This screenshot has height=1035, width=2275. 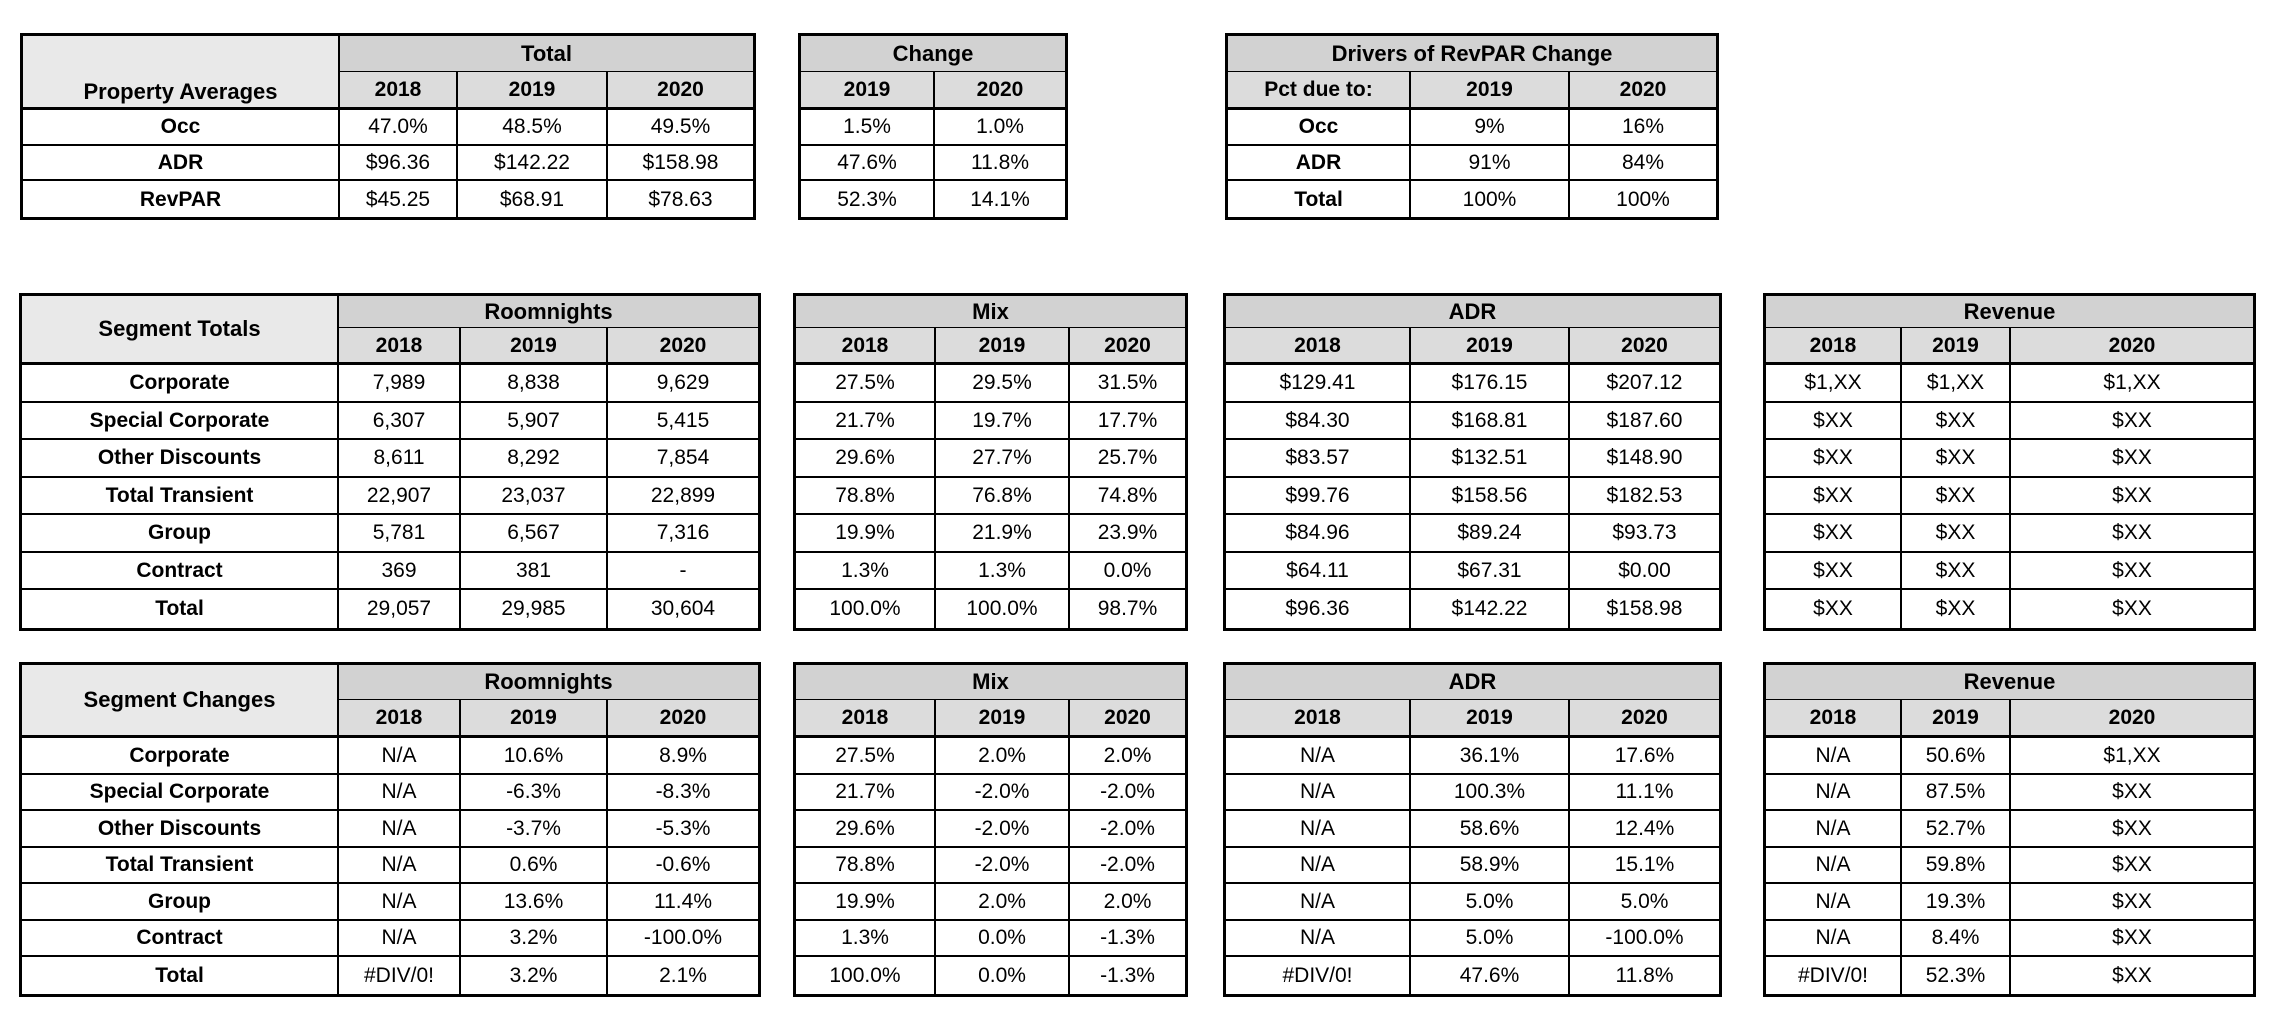 What do you see at coordinates (1127, 384) in the screenshot?
I see `data-cell: 31.5%` at bounding box center [1127, 384].